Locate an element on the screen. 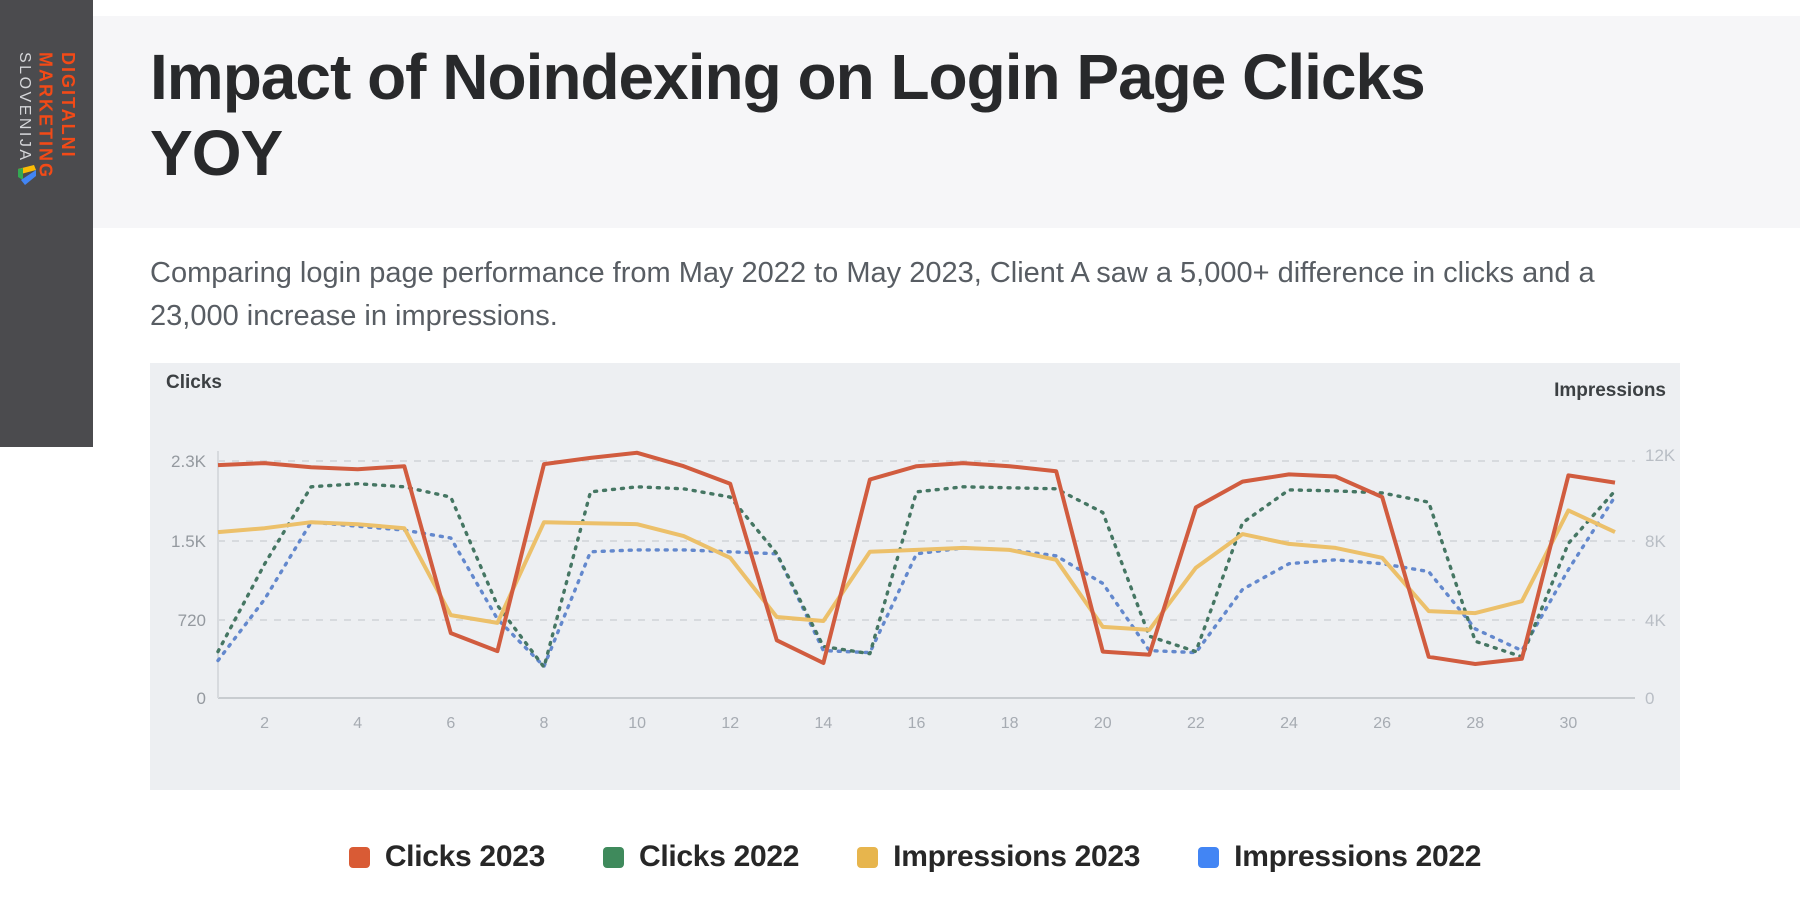 The width and height of the screenshot is (1800, 903). legend-item-clicks-2022: Clicks 2022 is located at coordinates (701, 857).